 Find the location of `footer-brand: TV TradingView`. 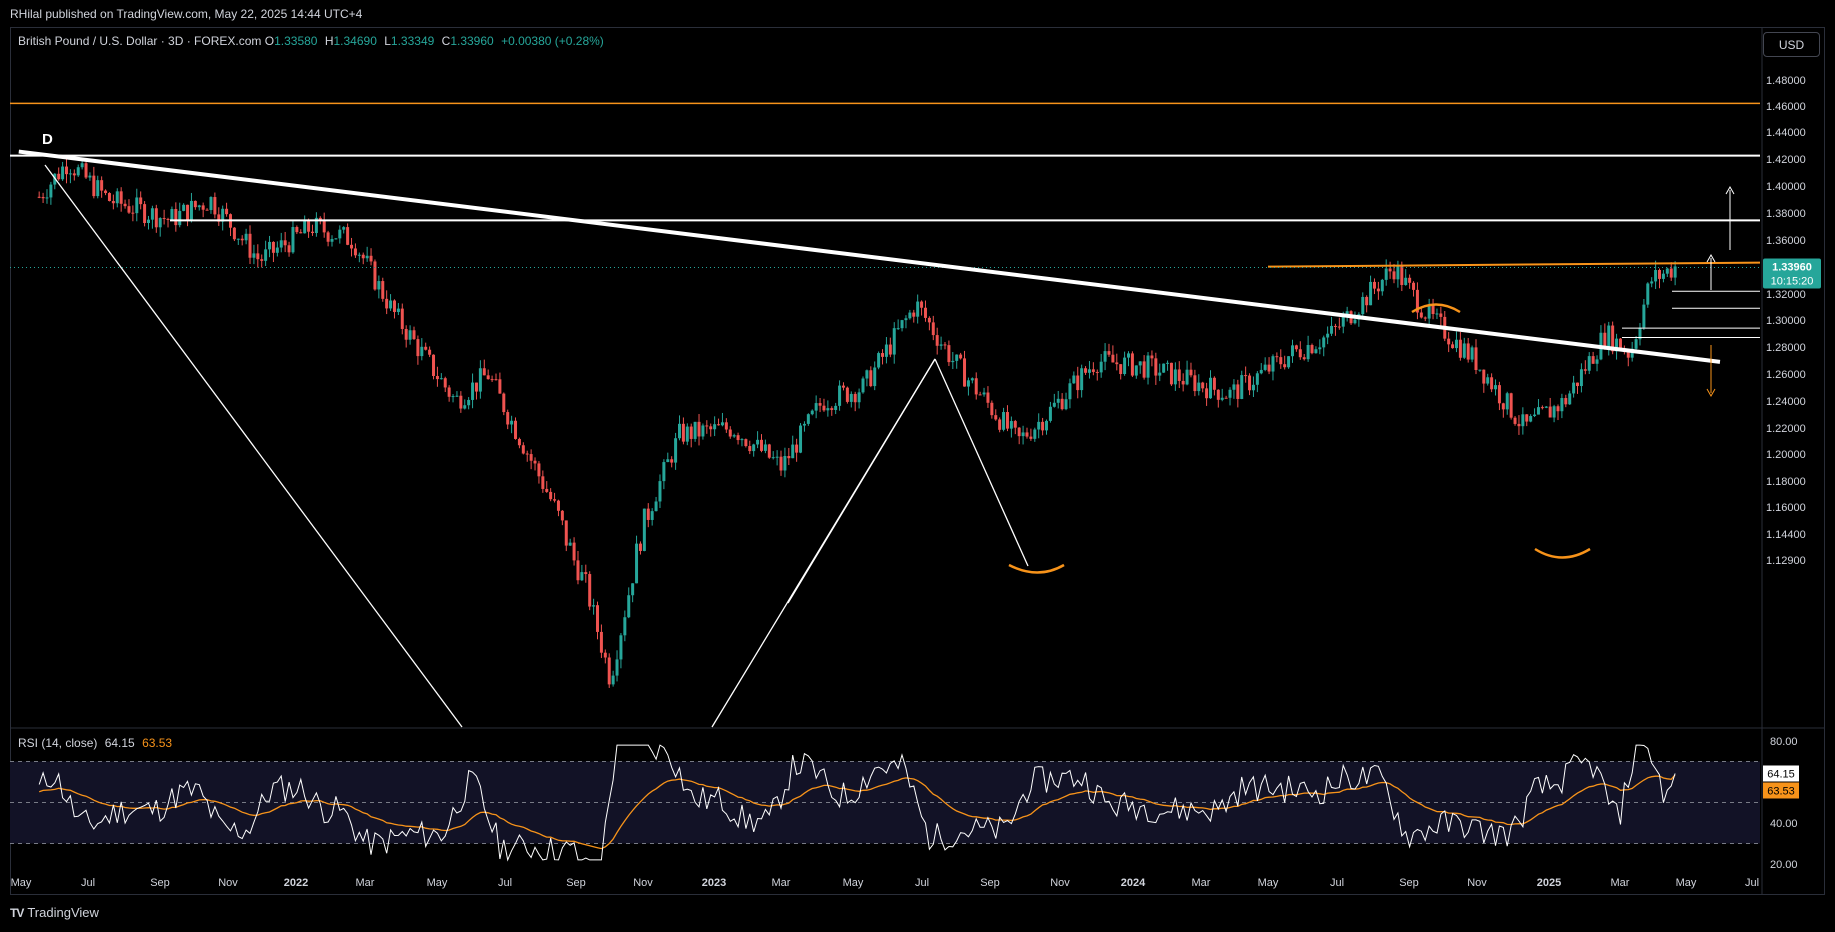

footer-brand: TV TradingView is located at coordinates (54, 912).